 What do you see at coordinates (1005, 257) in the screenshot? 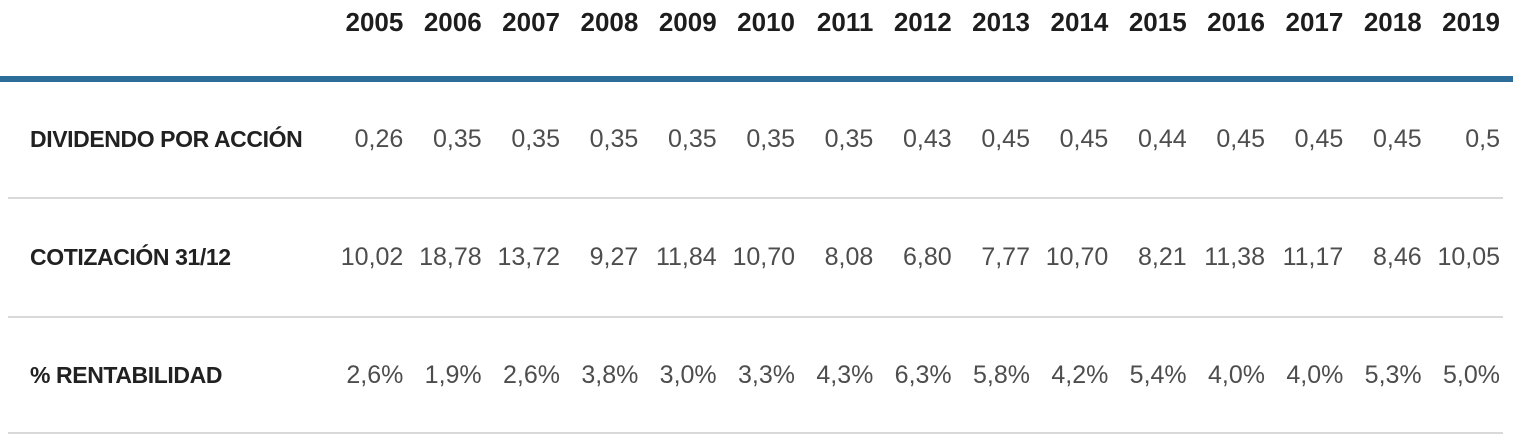
I see `cotizacion-value: 7,77` at bounding box center [1005, 257].